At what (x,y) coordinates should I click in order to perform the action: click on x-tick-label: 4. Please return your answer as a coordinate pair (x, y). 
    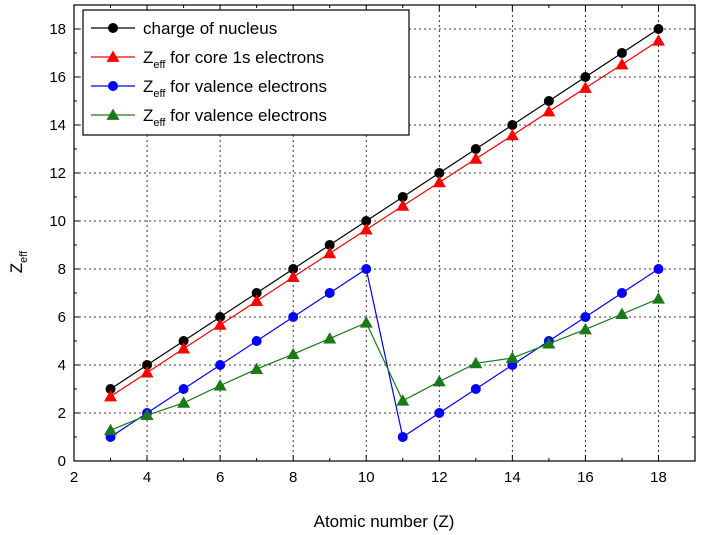
    Looking at the image, I should click on (147, 477).